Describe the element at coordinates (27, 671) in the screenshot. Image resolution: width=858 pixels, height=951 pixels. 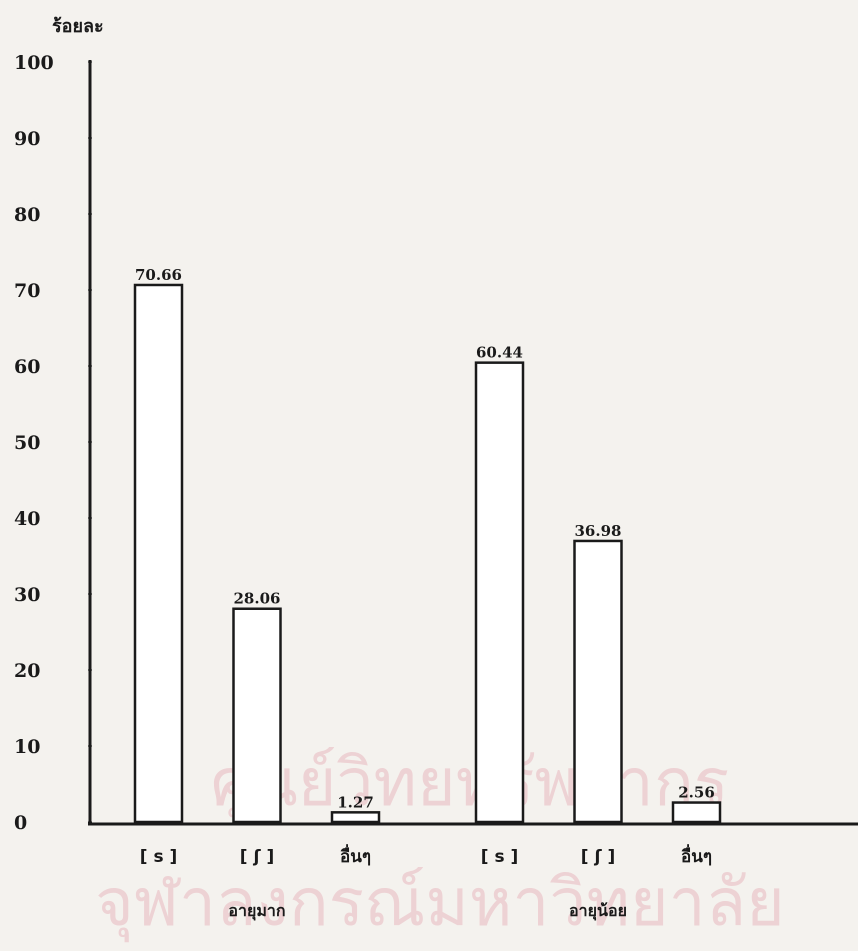
I see `y-tick-label: 20` at that location.